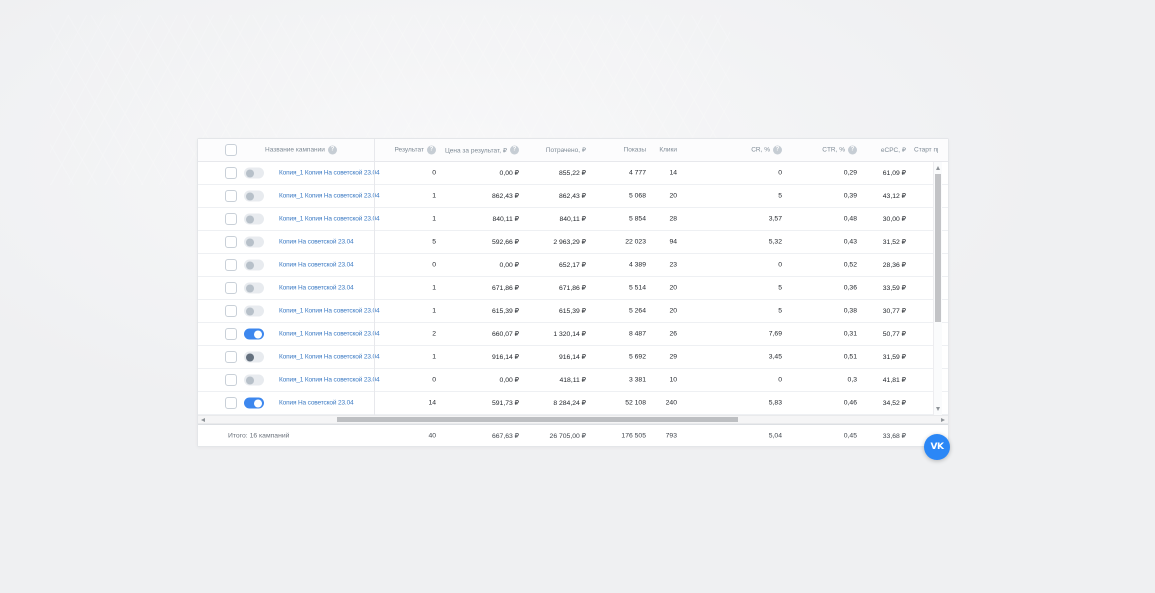  What do you see at coordinates (937, 447) in the screenshot?
I see `vk-floating-button: VK` at bounding box center [937, 447].